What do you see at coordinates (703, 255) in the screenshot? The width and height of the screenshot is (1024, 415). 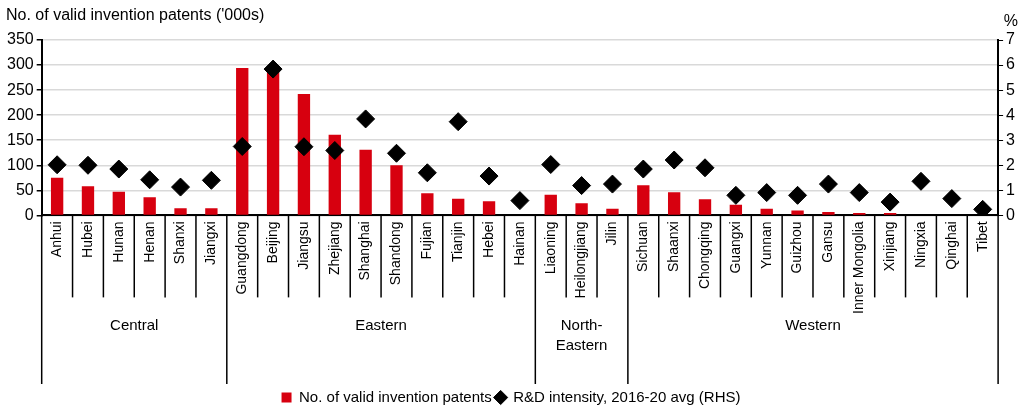 I see `x-tick-label: Chongqing` at bounding box center [703, 255].